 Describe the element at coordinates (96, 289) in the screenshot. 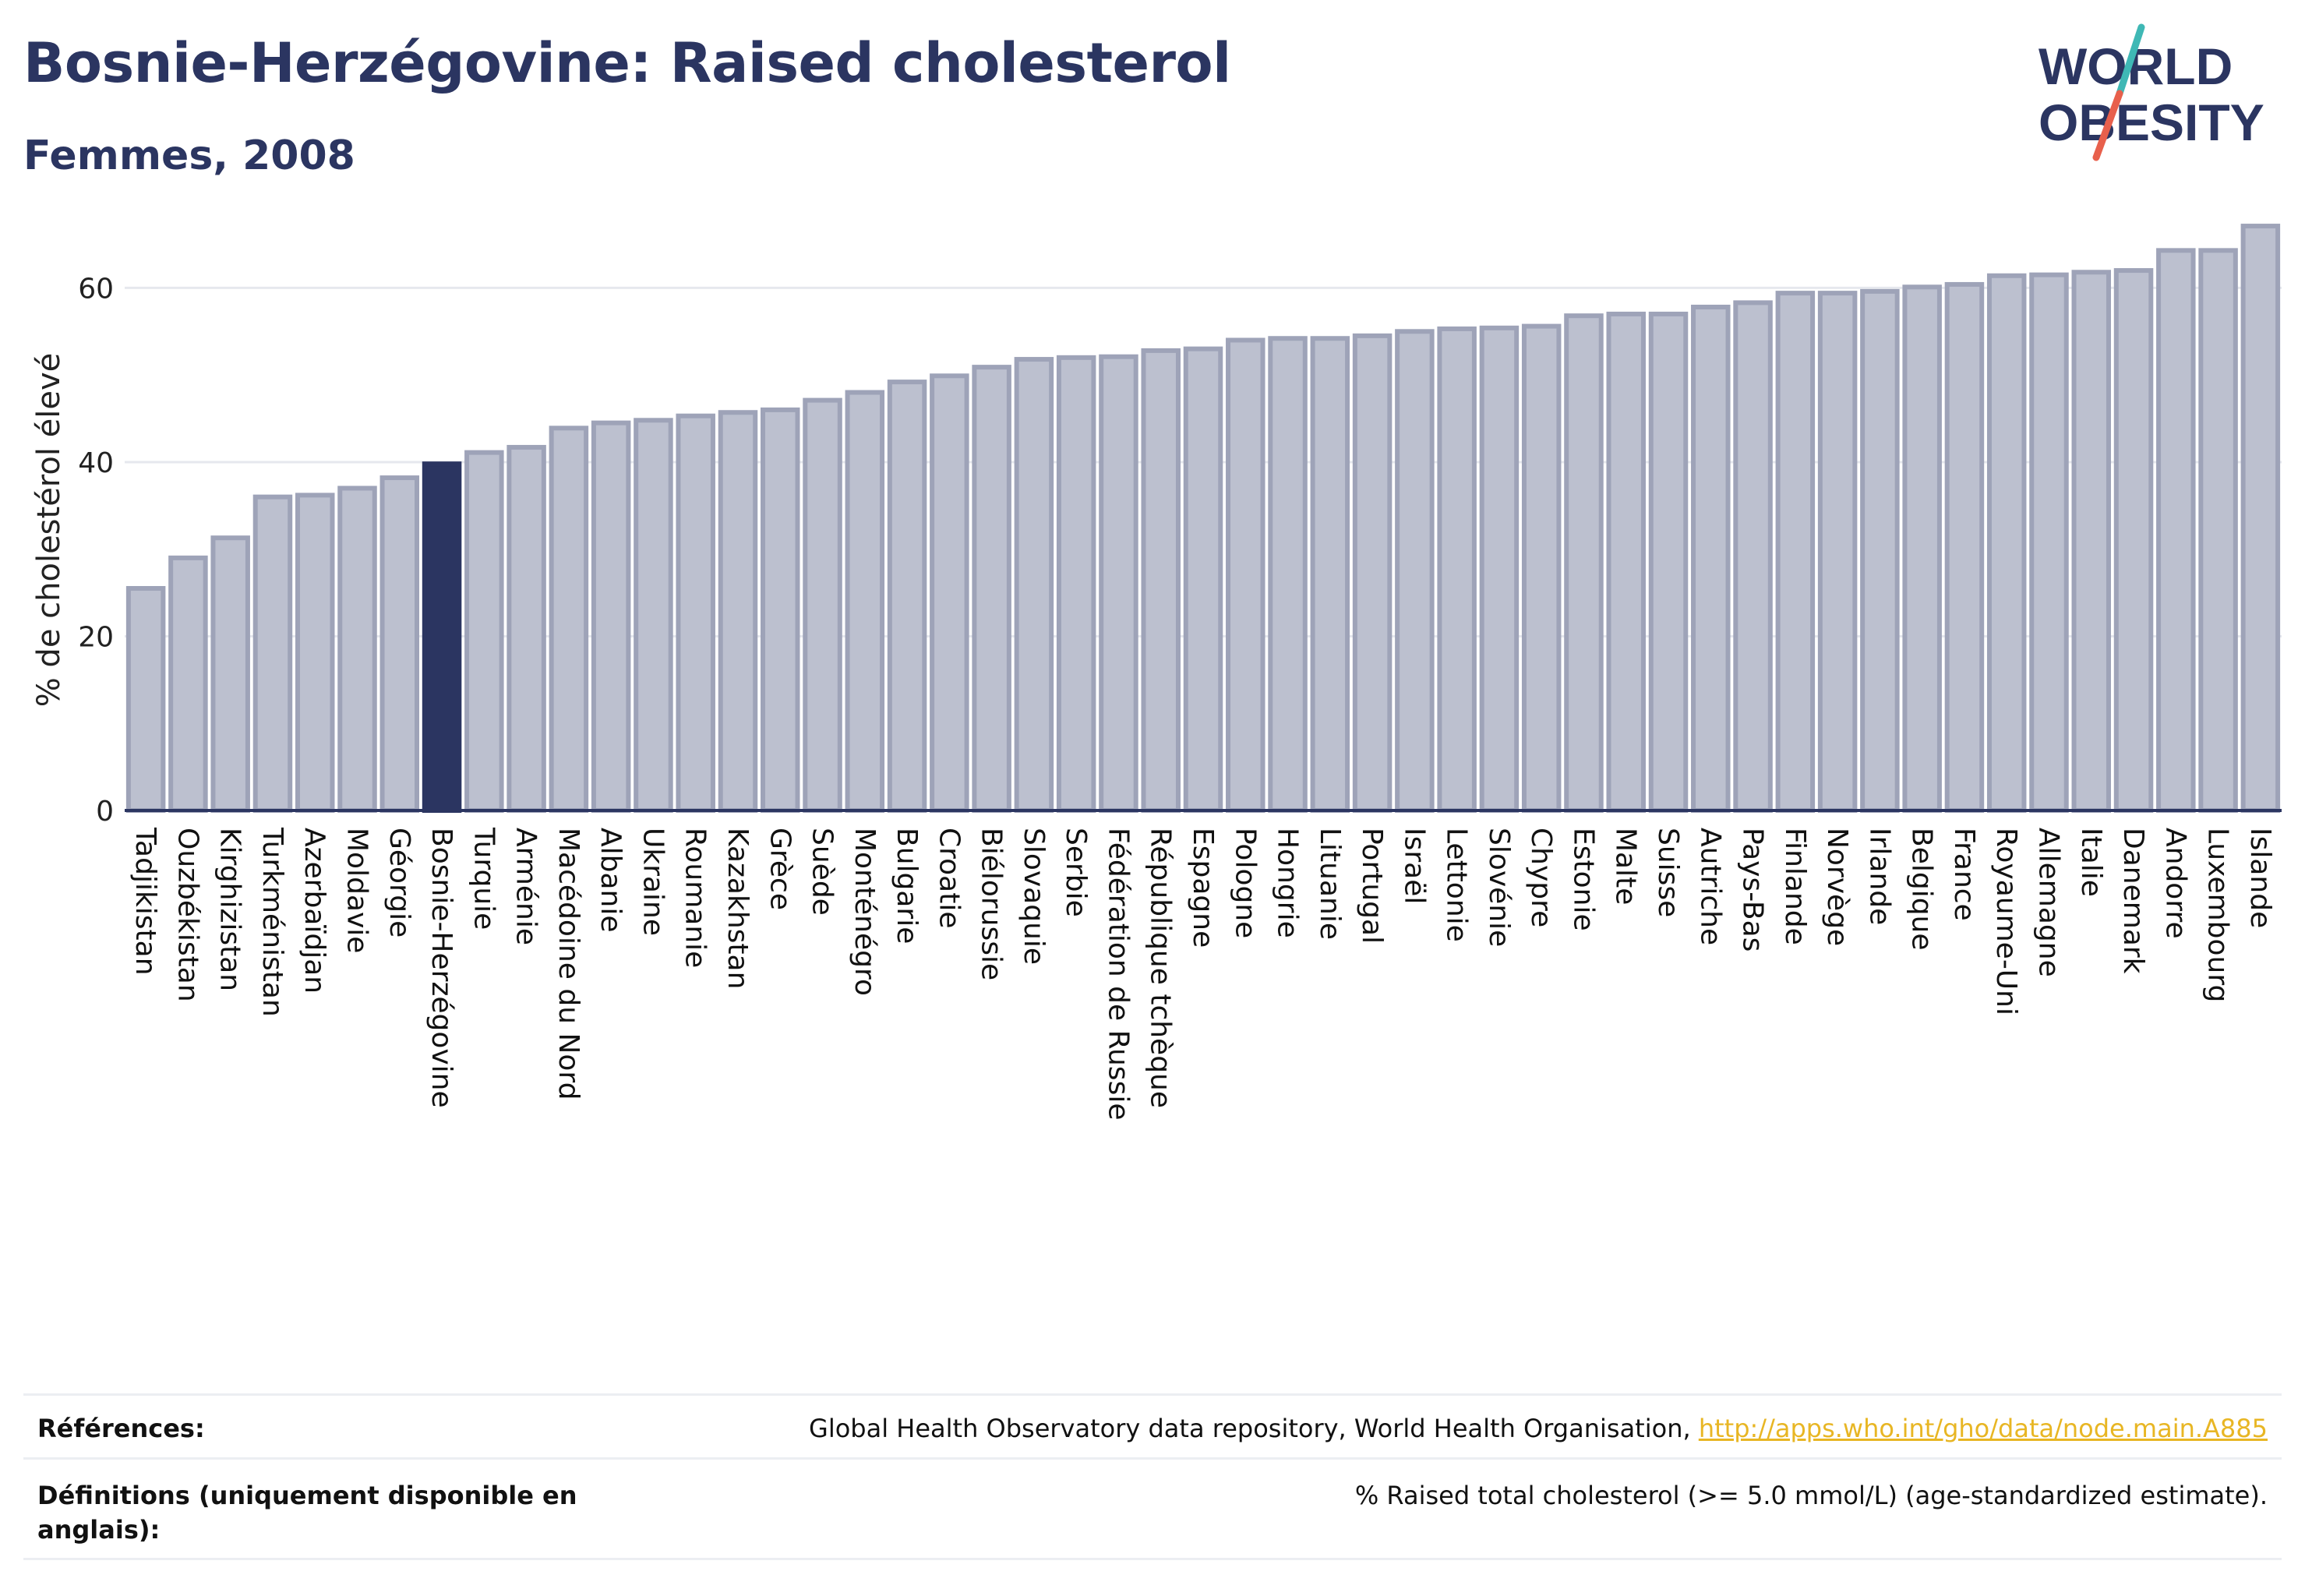

I see `y-tick-label: 60` at that location.